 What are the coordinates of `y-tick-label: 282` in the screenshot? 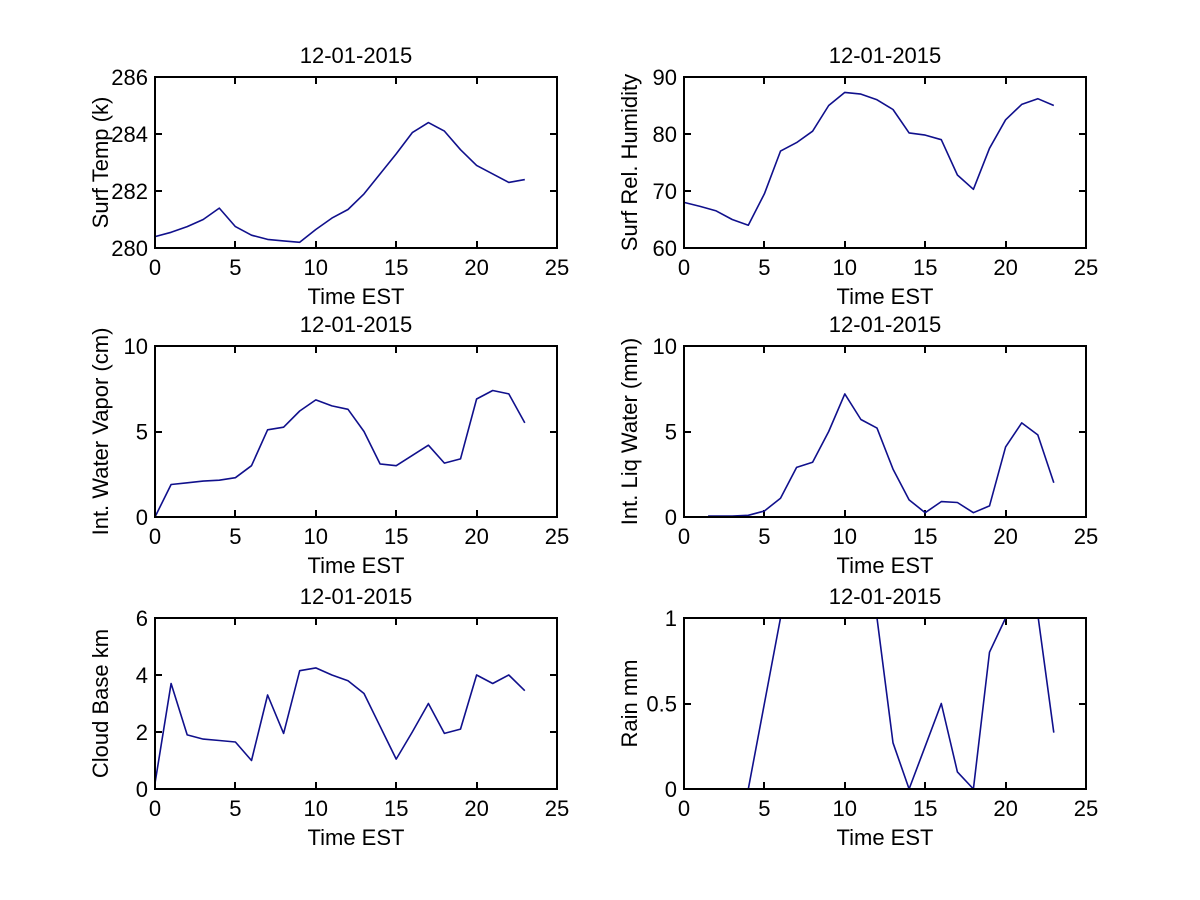 It's located at (129, 191).